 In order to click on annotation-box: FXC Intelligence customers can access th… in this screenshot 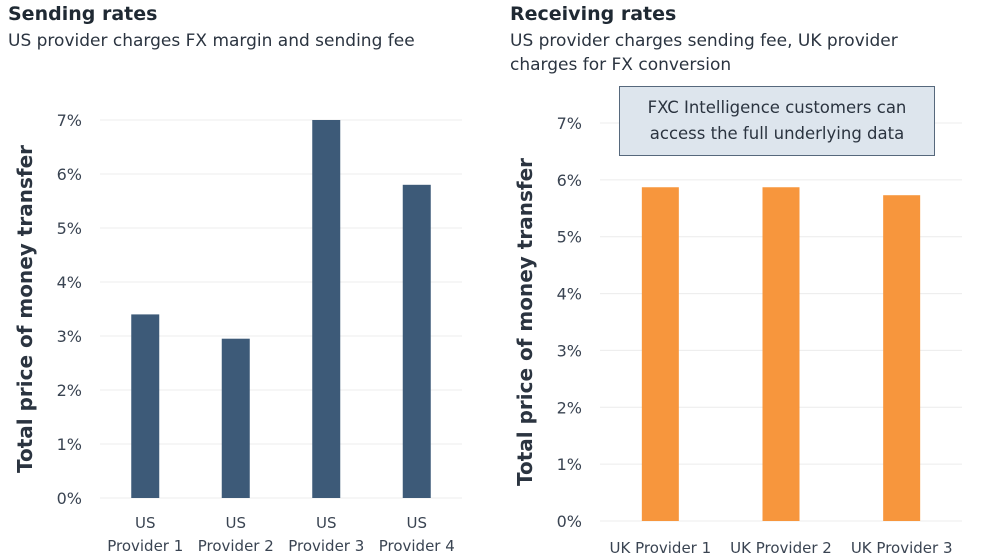, I will do `click(777, 121)`.